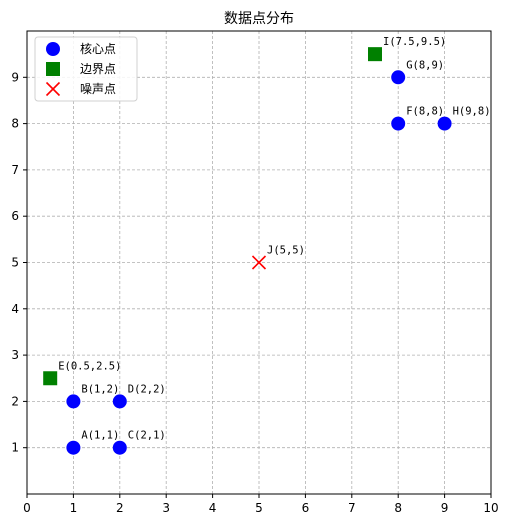 The image size is (508, 525). Describe the element at coordinates (425, 65) in the screenshot. I see `point-label: G(8,9)` at that location.